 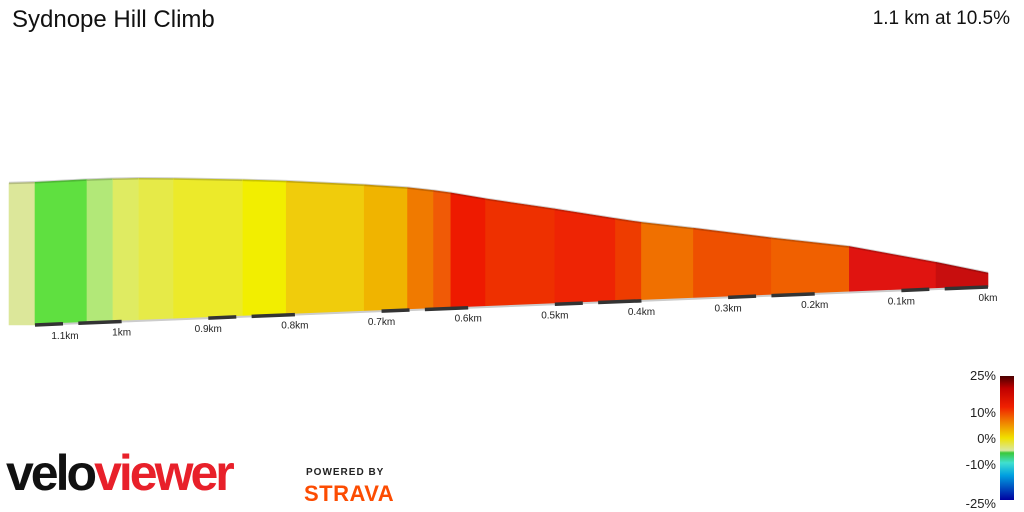 What do you see at coordinates (980, 464) in the screenshot?
I see `gradient-scale-label: -10%` at bounding box center [980, 464].